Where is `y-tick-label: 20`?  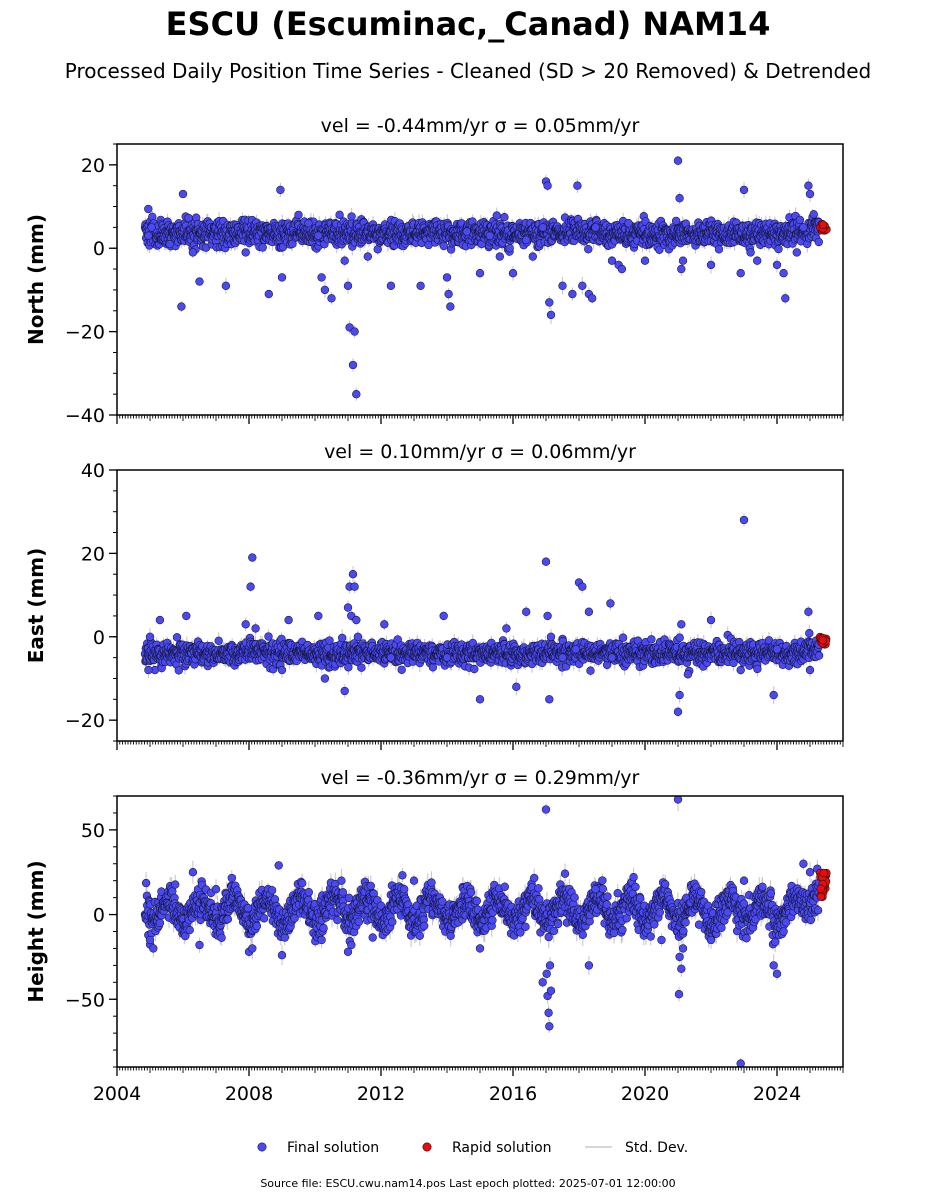 y-tick-label: 20 is located at coordinates (93, 166).